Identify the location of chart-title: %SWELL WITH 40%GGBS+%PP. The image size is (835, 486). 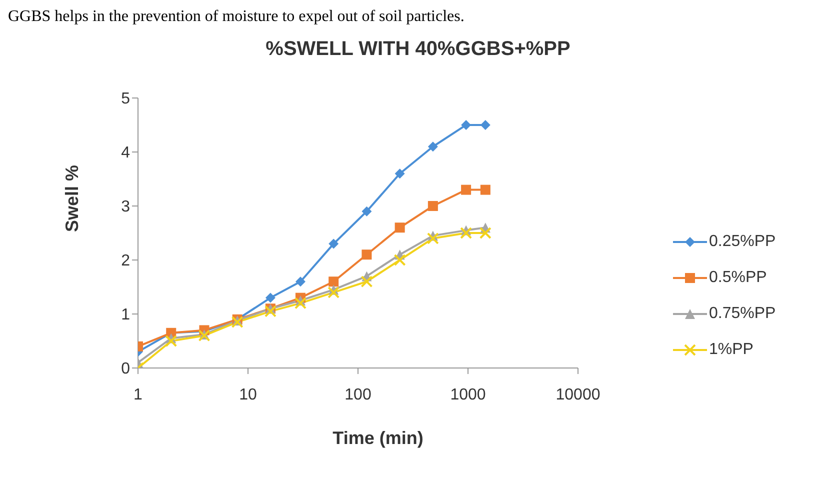
(418, 49).